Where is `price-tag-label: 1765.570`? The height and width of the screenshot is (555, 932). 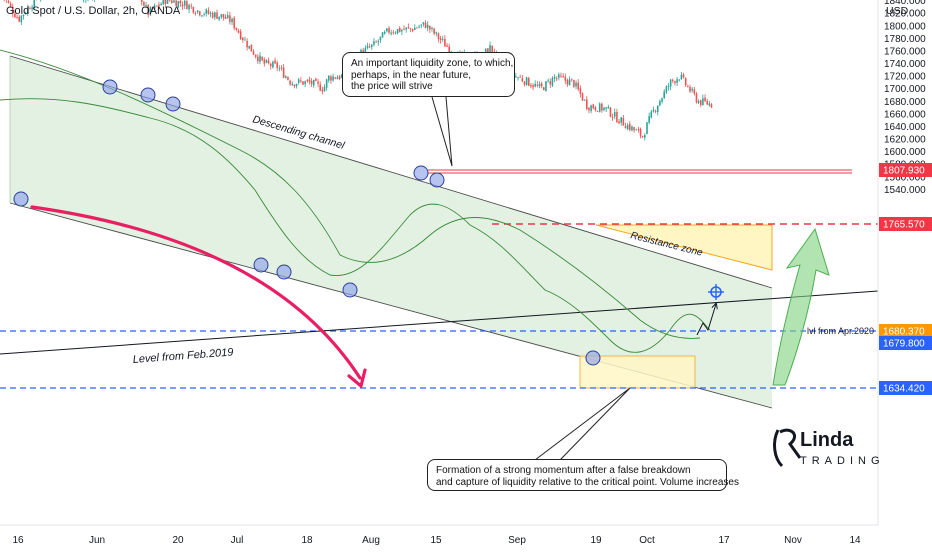
price-tag-label: 1765.570 is located at coordinates (904, 225).